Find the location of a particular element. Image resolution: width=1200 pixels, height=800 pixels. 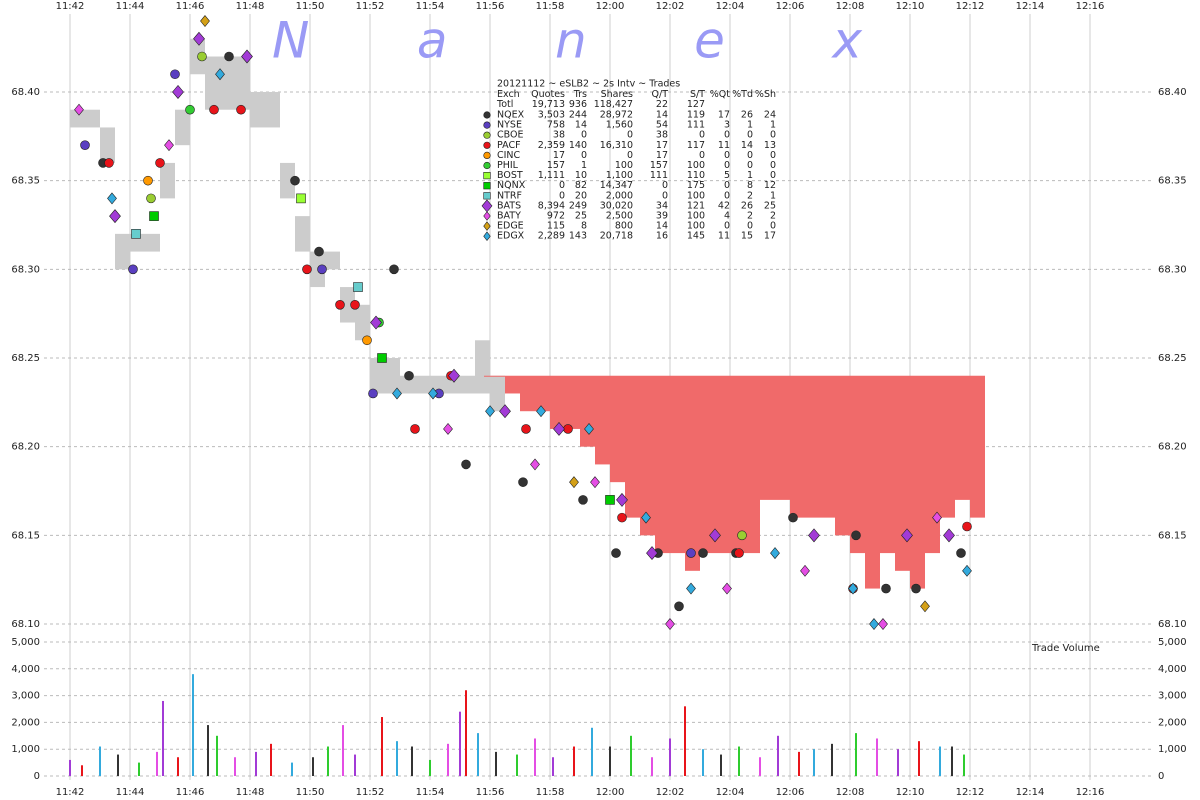

legend-row-name: PACF is located at coordinates (509, 145).